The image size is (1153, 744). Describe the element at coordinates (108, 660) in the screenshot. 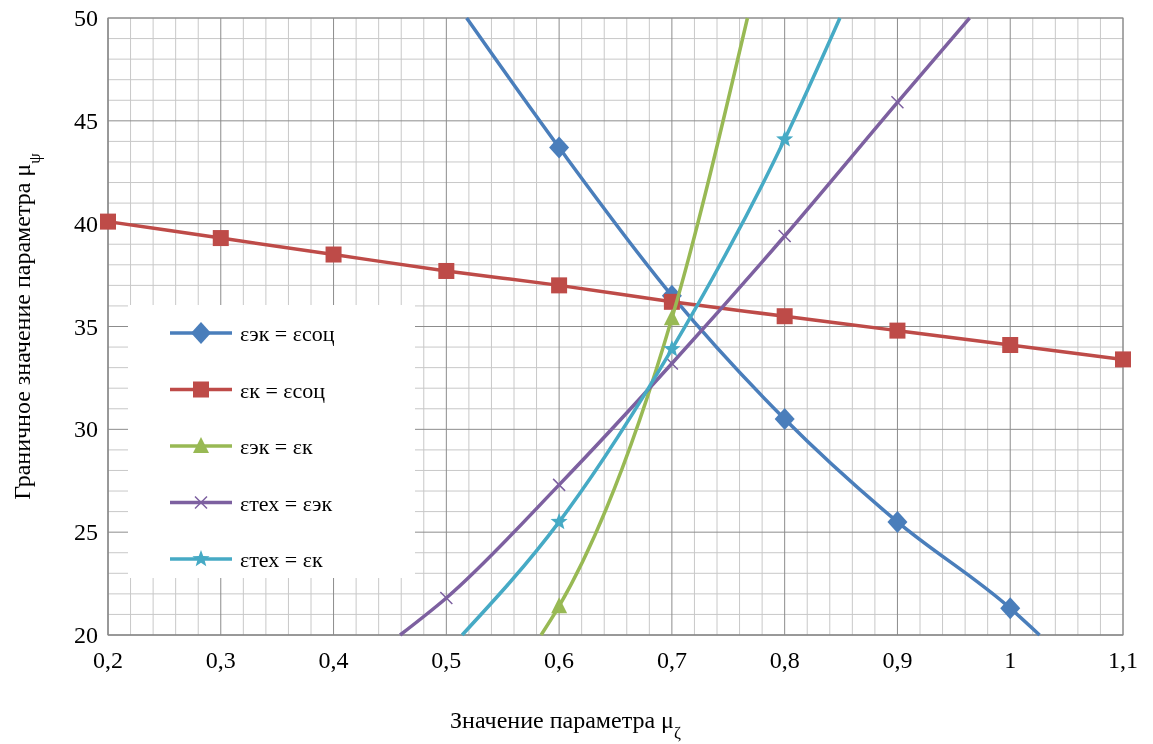

I see `x-tick-label: 0,2` at that location.